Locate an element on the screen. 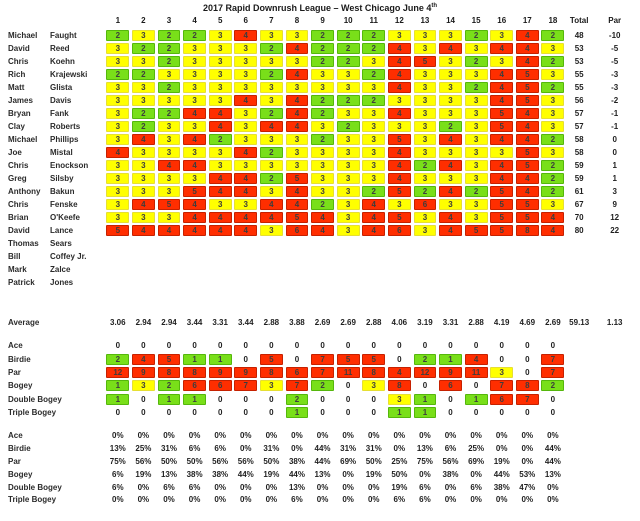 The image size is (640, 521). average-cell: 4.19 is located at coordinates (501, 322).